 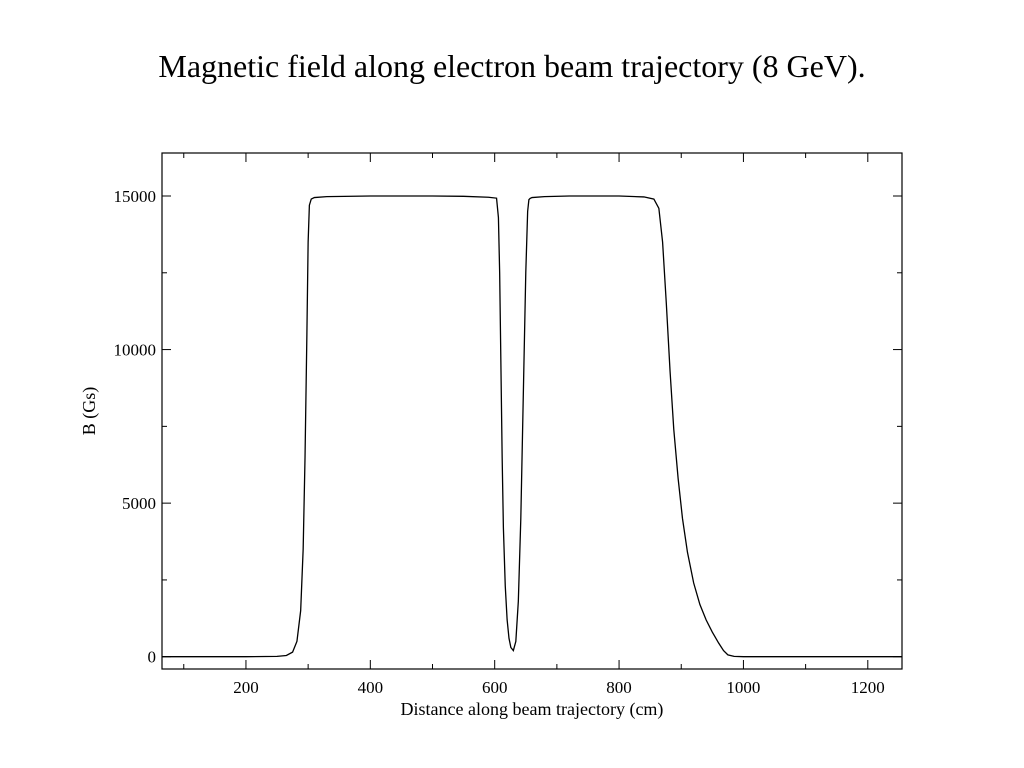 I want to click on x-tick-label: 1000, so click(x=743, y=687).